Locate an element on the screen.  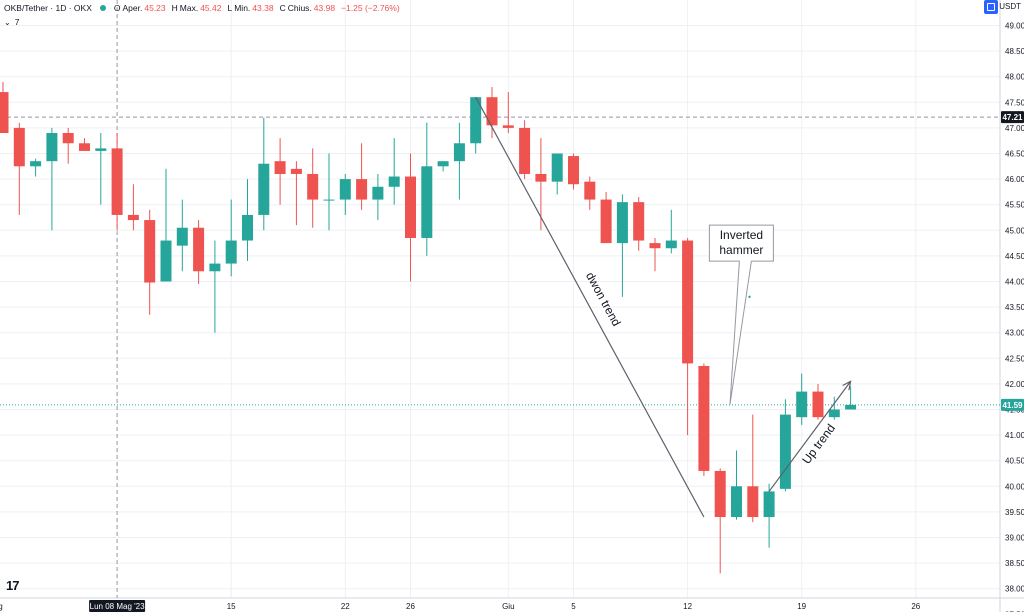
date-tick-label: 26 is located at coordinates (410, 606).